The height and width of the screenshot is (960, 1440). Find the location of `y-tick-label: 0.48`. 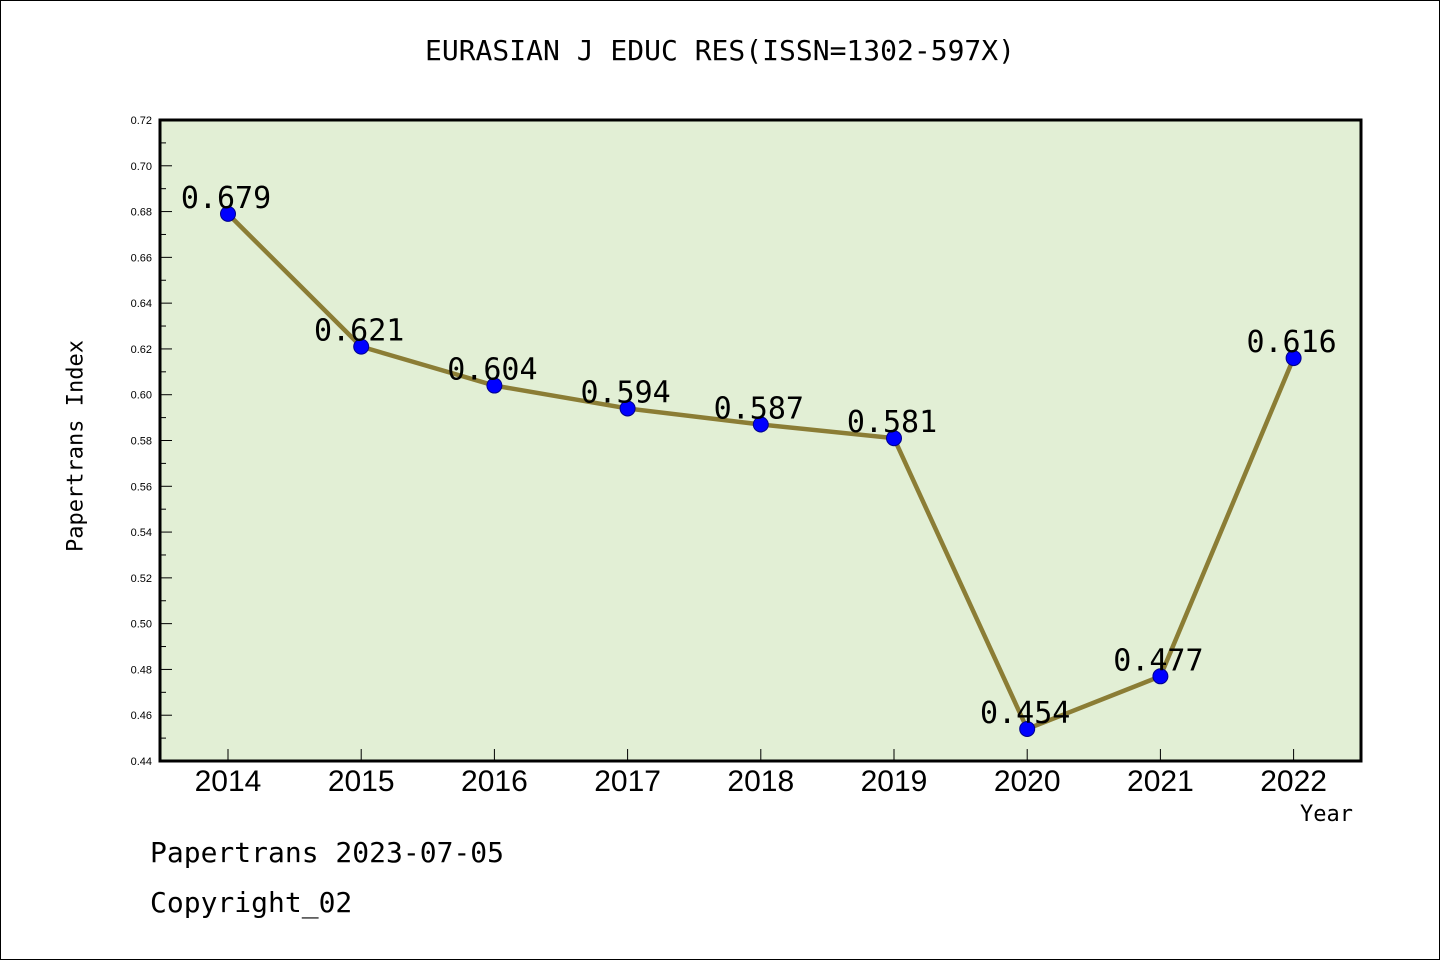

y-tick-label: 0.48 is located at coordinates (141, 670).